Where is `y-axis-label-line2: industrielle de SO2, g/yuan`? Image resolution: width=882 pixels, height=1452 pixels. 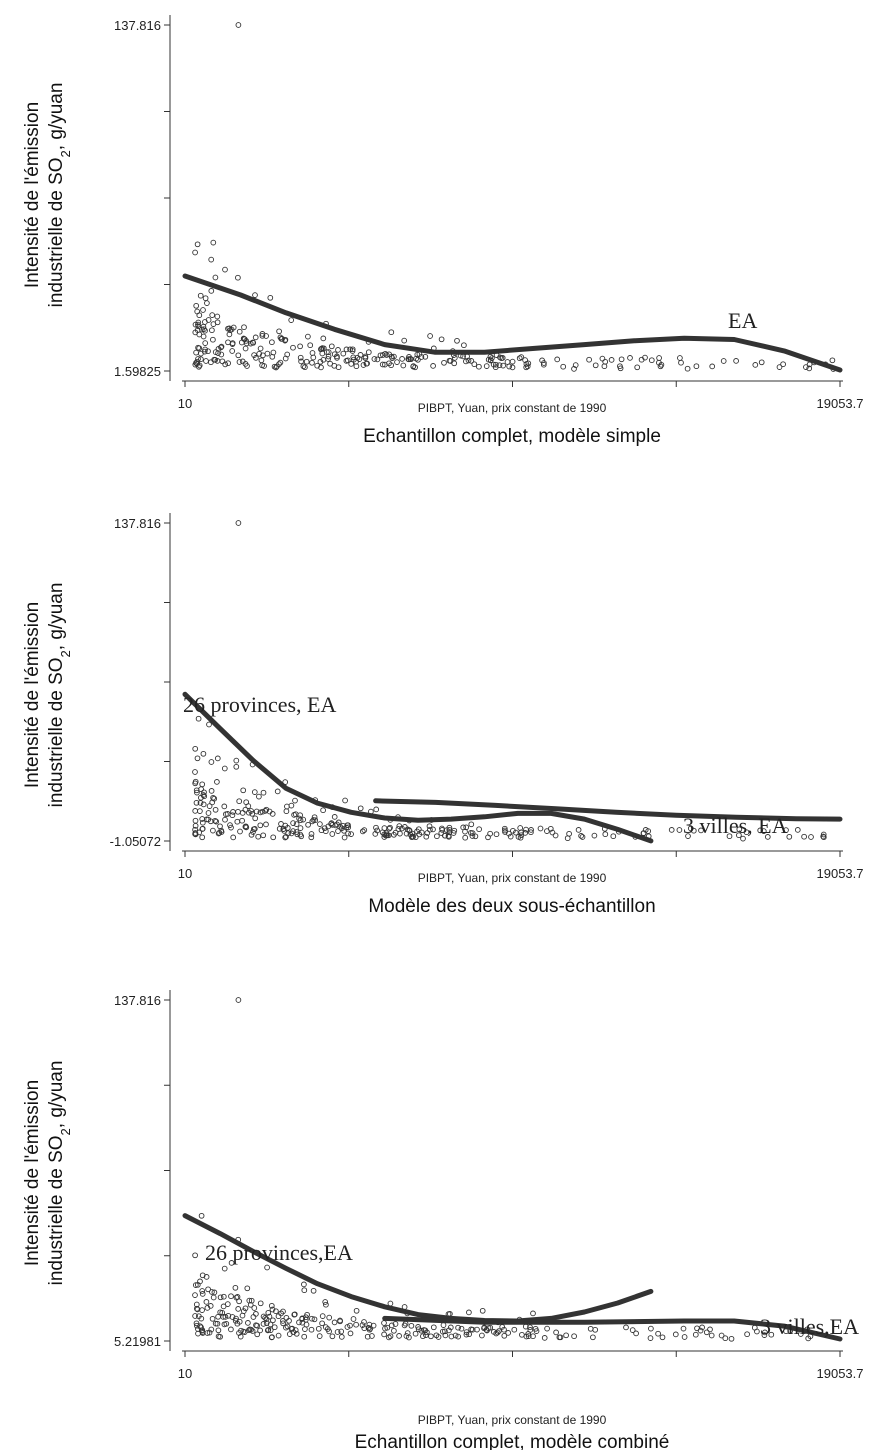 y-axis-label-line2: industrielle de SO2, g/yuan is located at coordinates (59, 195).